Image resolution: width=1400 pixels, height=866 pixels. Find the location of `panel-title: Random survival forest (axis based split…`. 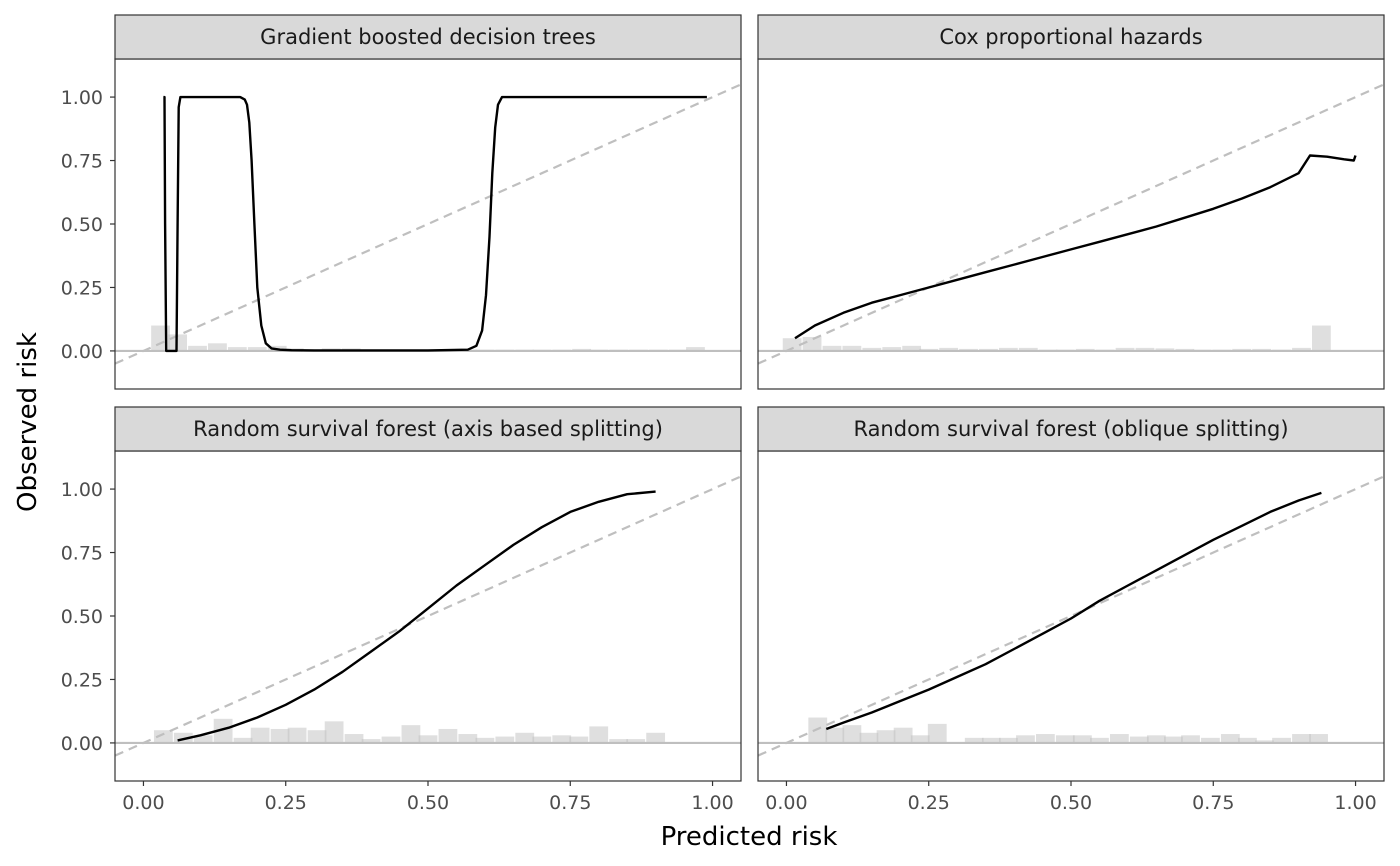

panel-title: Random survival forest (axis based split… is located at coordinates (428, 429).